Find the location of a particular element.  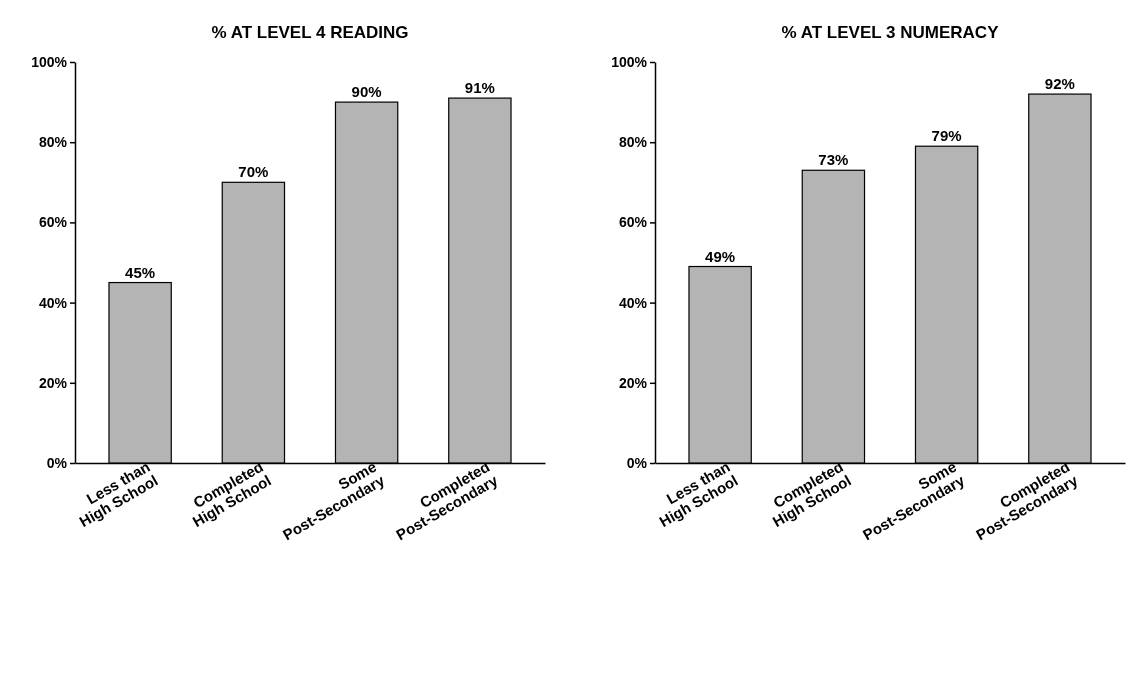

data-label: 79% is located at coordinates (946, 136).